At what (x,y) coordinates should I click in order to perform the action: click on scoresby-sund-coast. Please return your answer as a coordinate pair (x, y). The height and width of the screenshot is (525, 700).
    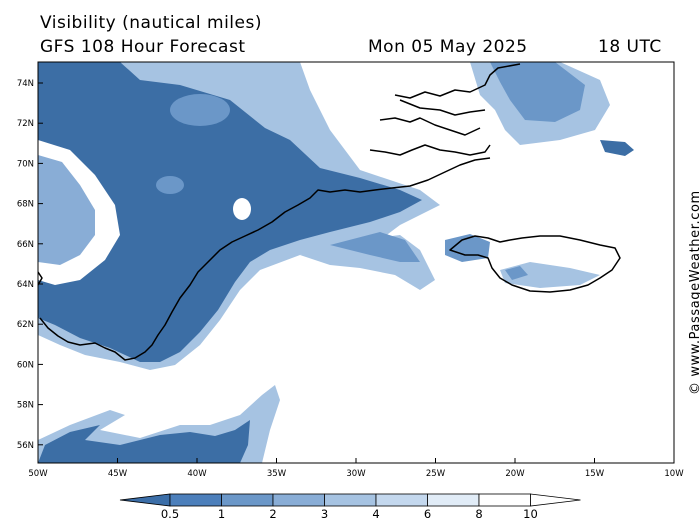
    Looking at the image, I should click on (430, 136).